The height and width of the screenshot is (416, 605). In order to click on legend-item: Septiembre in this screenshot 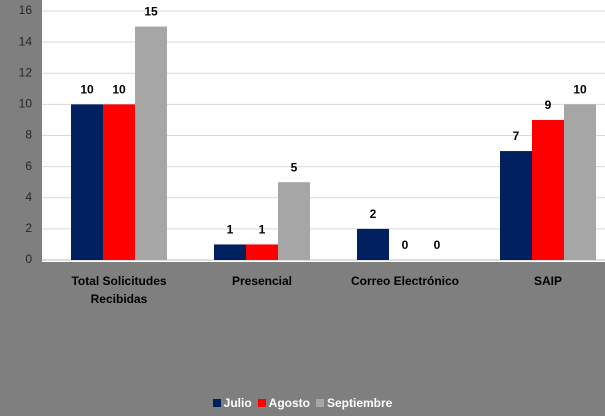, I will do `click(354, 403)`.